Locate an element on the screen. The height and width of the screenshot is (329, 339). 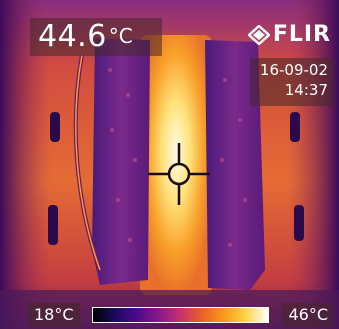
crosshair-icon is located at coordinates (179, 174).